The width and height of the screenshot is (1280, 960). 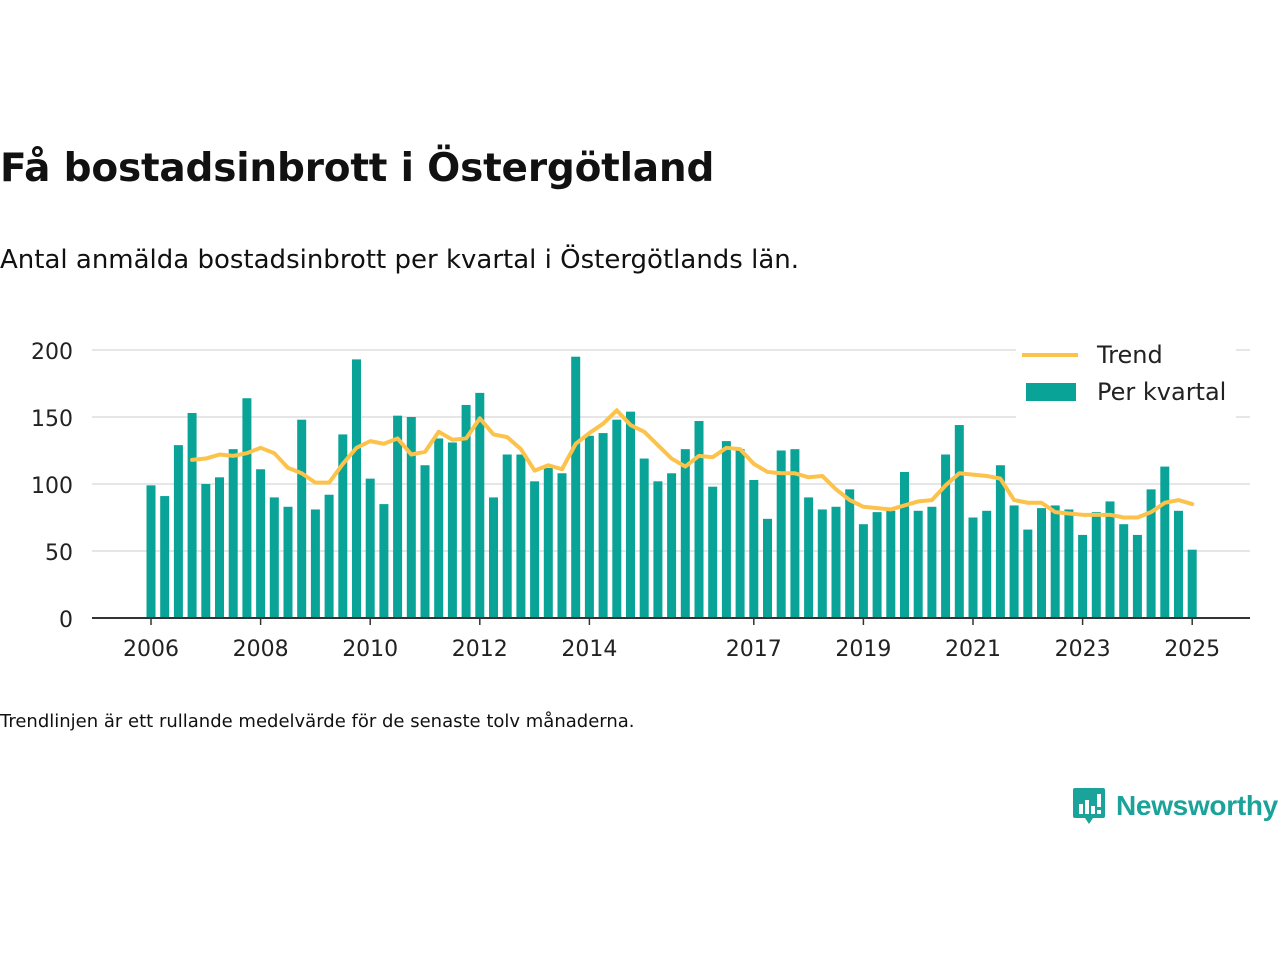 I want to click on y-tick-label: 100, so click(x=52, y=486).